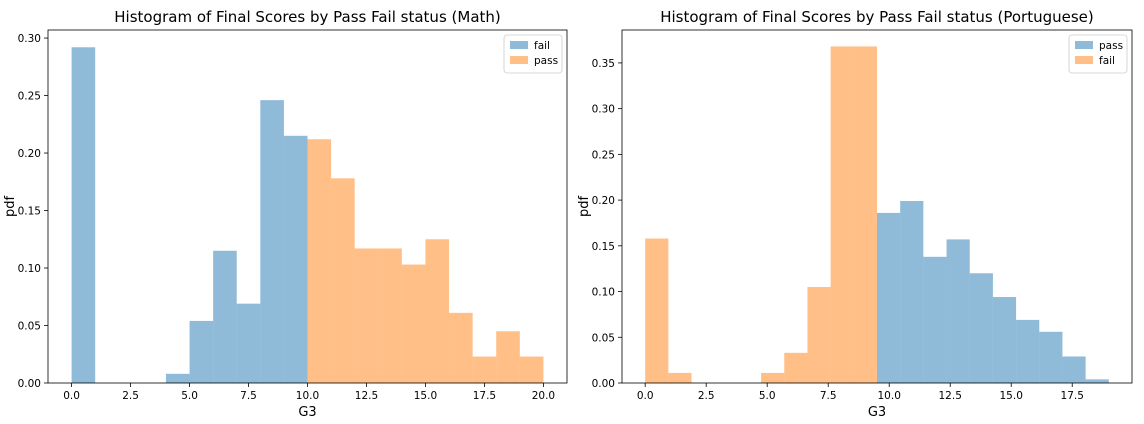 Image resolution: width=1144 pixels, height=424 pixels. What do you see at coordinates (1072, 396) in the screenshot?
I see `portuguese-x-tick-label: 17.5` at bounding box center [1072, 396].